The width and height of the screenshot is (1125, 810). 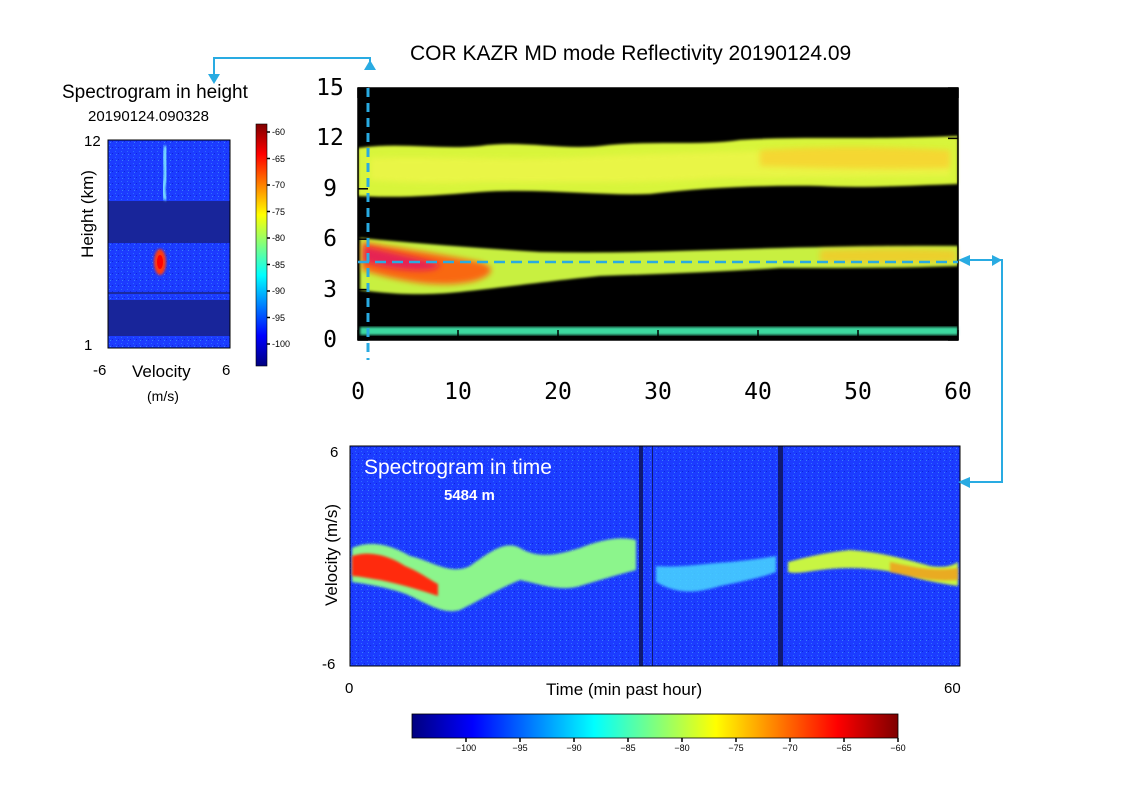 I want to click on height-ylabel: Height (km), so click(x=87, y=214).